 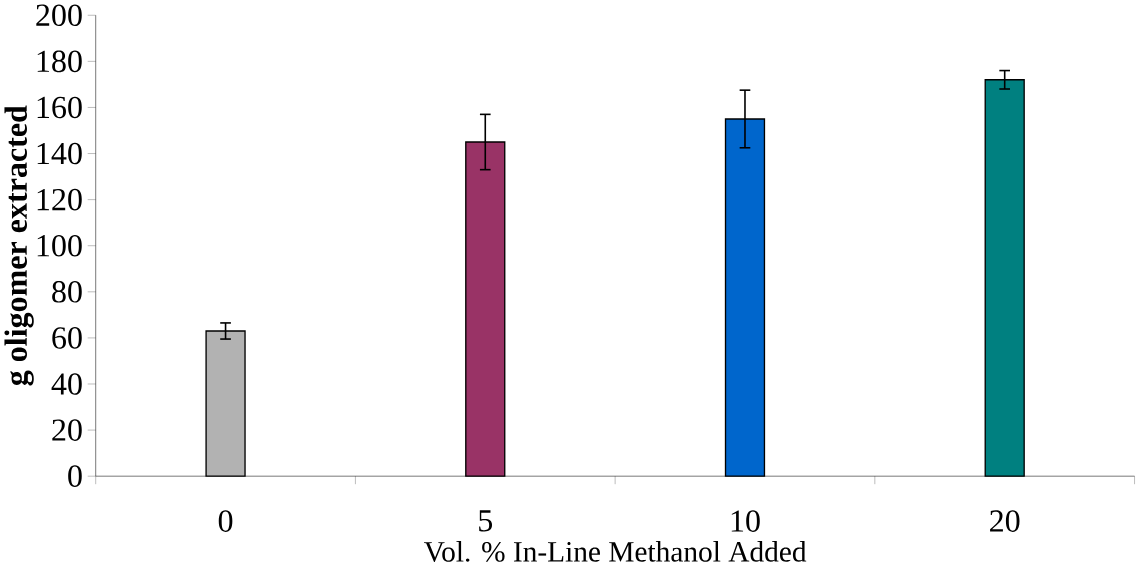 What do you see at coordinates (59, 245) in the screenshot?
I see `y-tick-label: 100` at bounding box center [59, 245].